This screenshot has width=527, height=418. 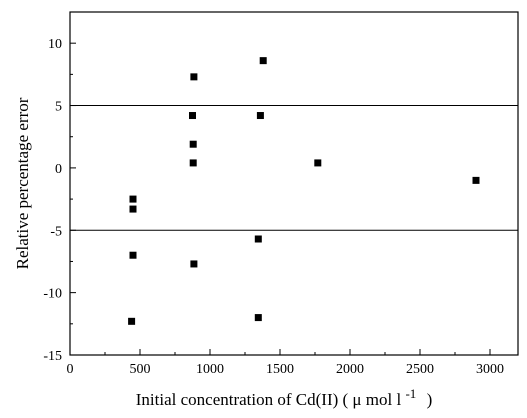 What do you see at coordinates (55, 44) in the screenshot?
I see `y-tick-label: 10` at bounding box center [55, 44].